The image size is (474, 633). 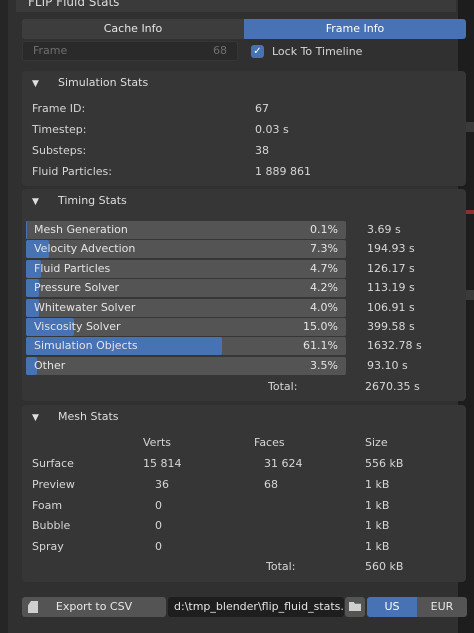 What do you see at coordinates (236, 6) in the screenshot?
I see `panel-header: FLIP Fluid Stats` at bounding box center [236, 6].